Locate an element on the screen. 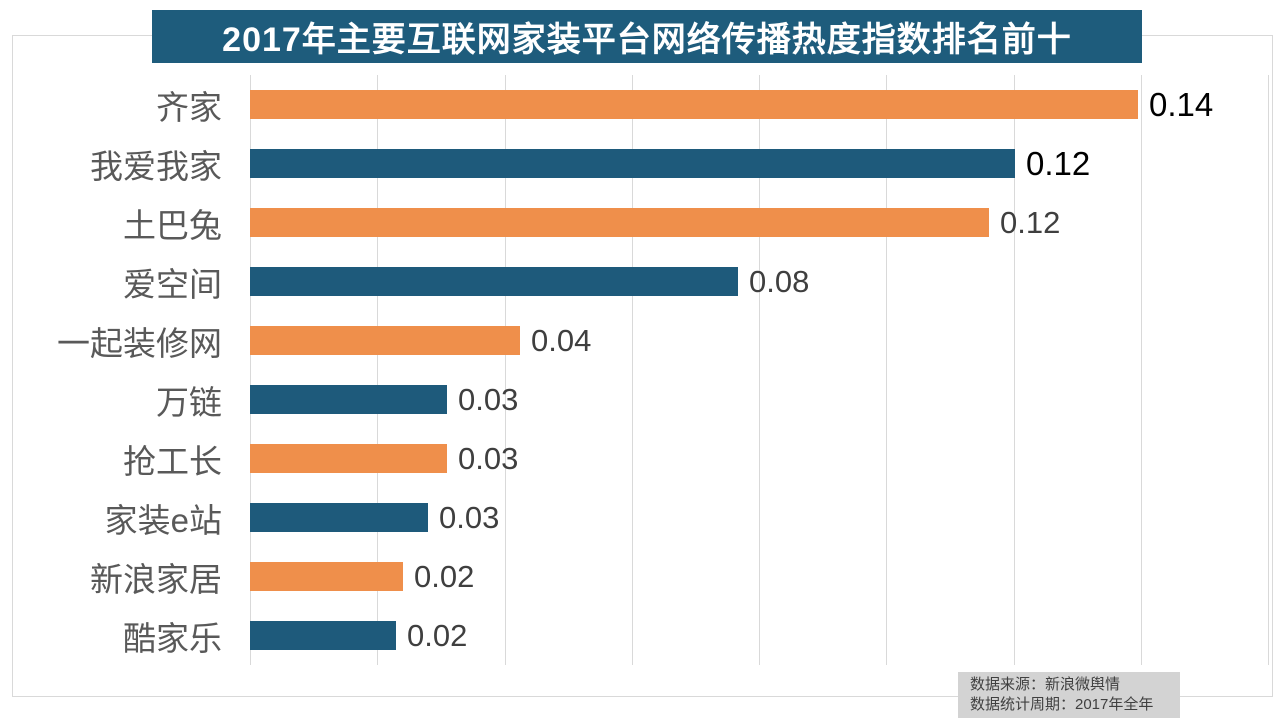  data-source-box: 数据来源：新浪微舆情 数据统计周期：2017年全年 is located at coordinates (1069, 695).